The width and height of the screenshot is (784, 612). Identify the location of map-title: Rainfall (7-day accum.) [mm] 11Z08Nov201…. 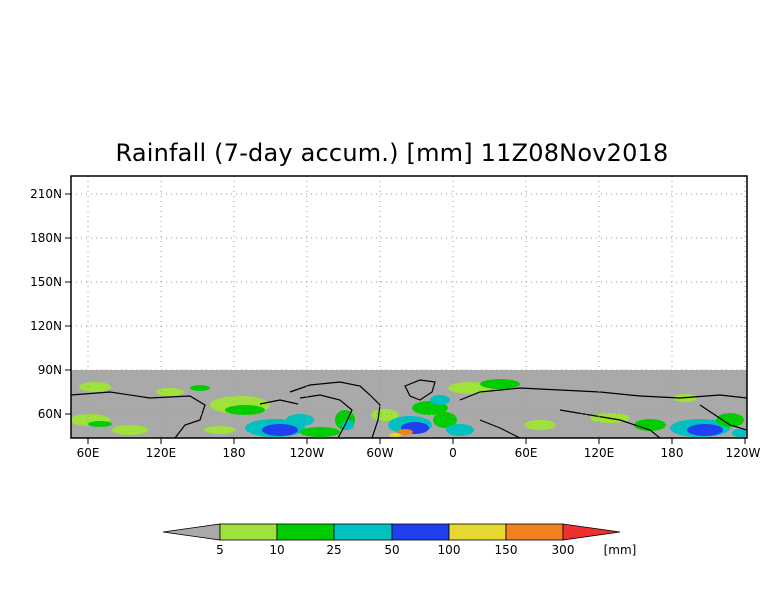
(392, 153).